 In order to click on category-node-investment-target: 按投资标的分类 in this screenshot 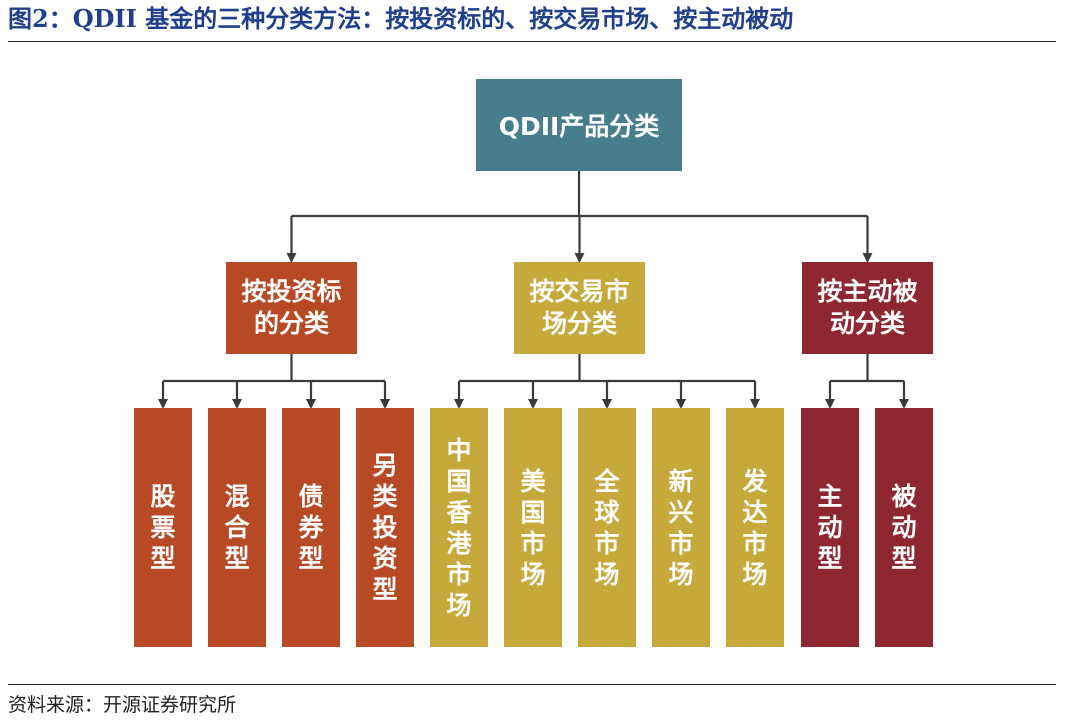, I will do `click(291, 308)`.